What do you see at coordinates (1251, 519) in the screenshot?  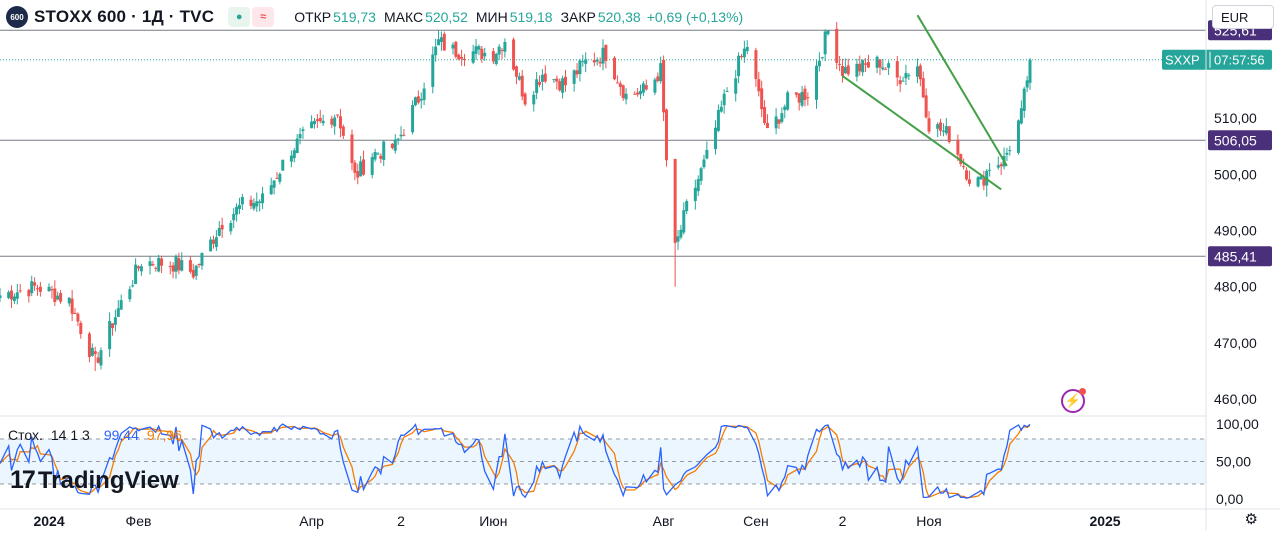 I see `gear-icon: ⚙` at bounding box center [1251, 519].